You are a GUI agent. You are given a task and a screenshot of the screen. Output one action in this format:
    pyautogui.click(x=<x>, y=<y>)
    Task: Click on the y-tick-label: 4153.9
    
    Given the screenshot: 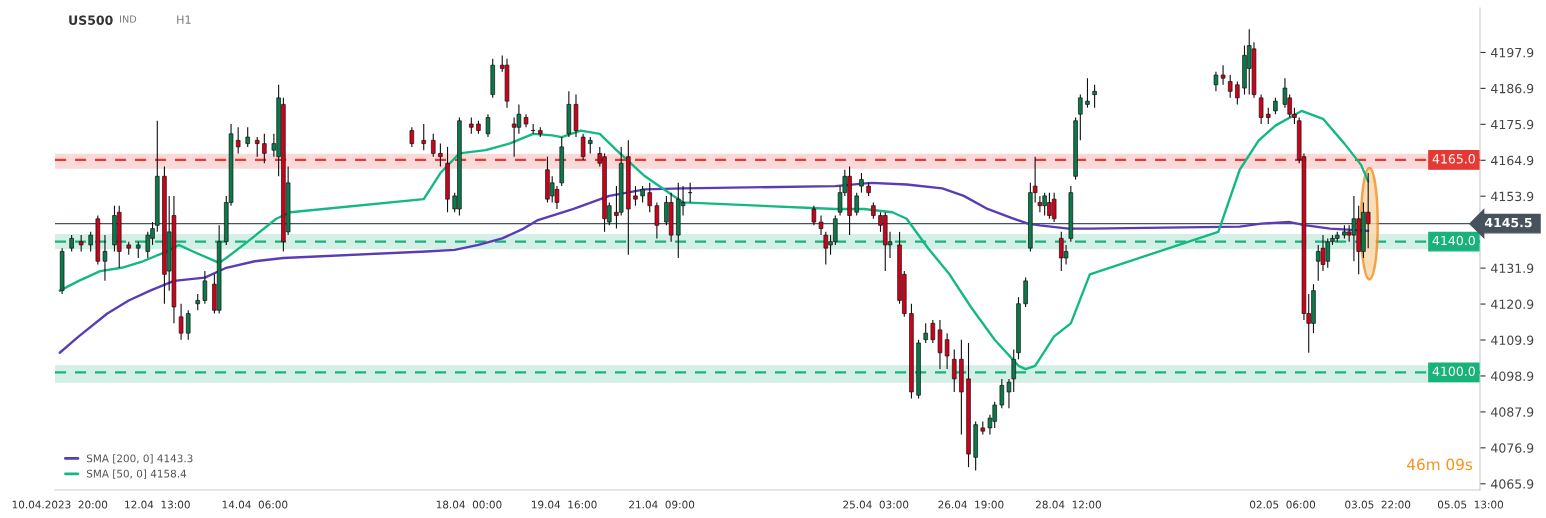 What is the action you would take?
    pyautogui.click(x=1512, y=196)
    